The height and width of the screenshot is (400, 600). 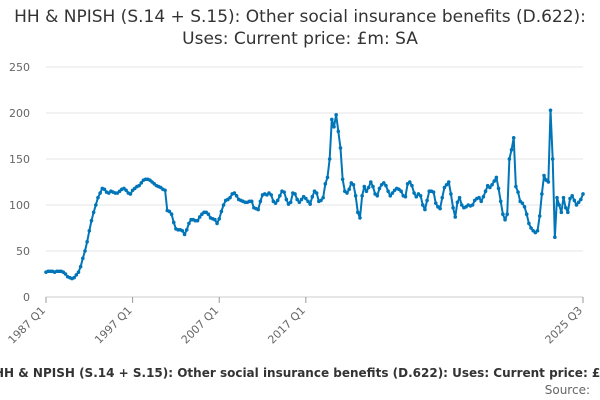 I want to click on y-tick-label: 50, so click(x=23, y=251).